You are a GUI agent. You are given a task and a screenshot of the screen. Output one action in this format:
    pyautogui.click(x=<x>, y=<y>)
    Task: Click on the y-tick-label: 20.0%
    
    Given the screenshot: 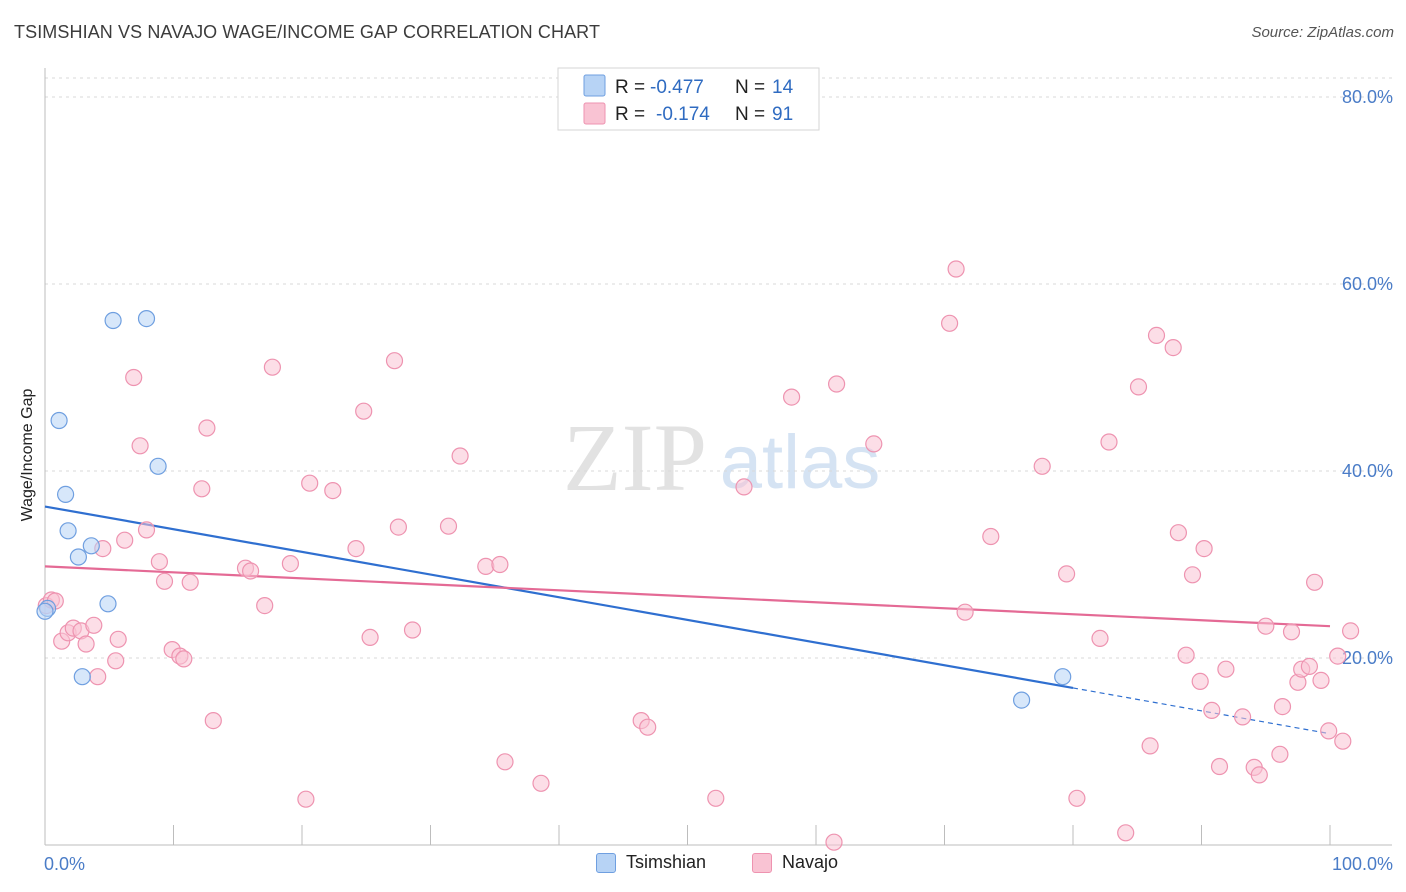 What is the action you would take?
    pyautogui.click(x=1367, y=658)
    